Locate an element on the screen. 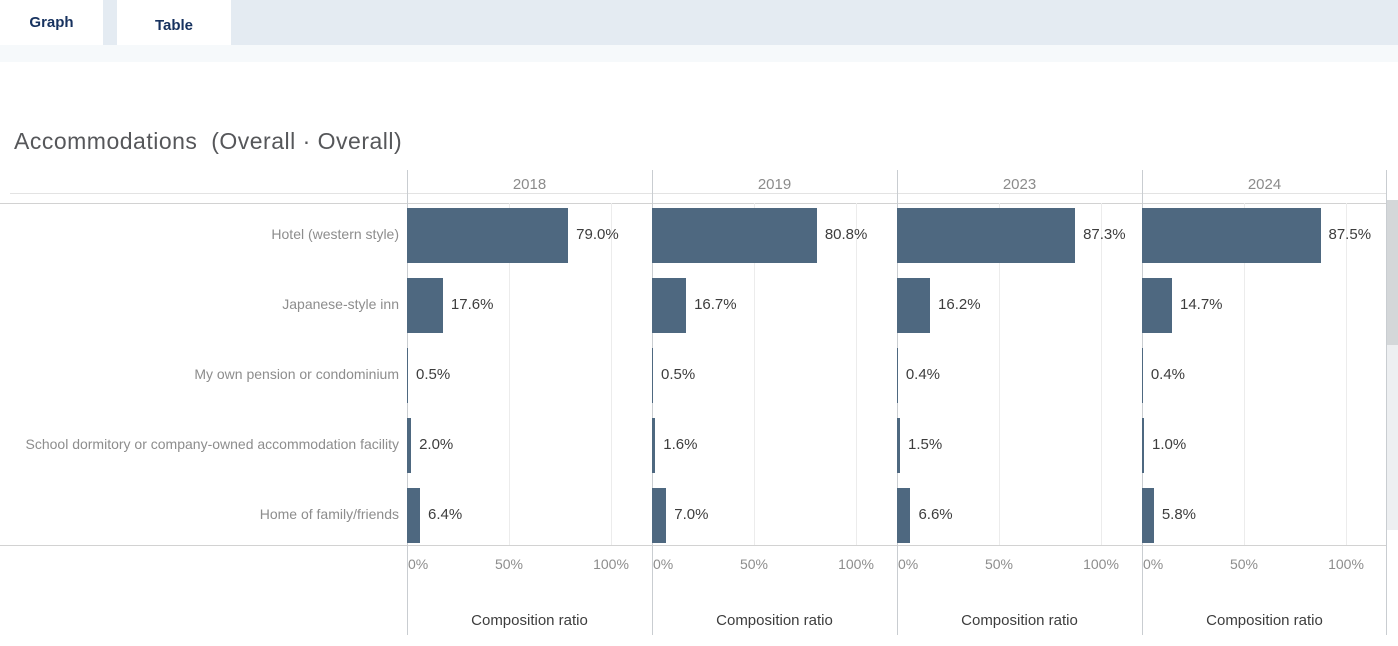 This screenshot has width=1398, height=646. plot-top-border is located at coordinates (693, 203).